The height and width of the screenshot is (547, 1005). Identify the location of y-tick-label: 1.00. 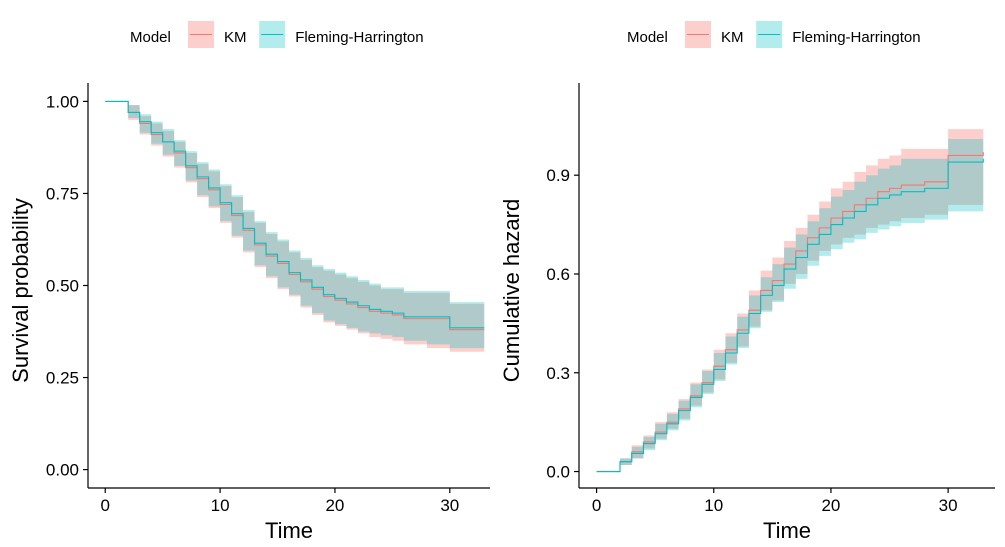
(62, 101).